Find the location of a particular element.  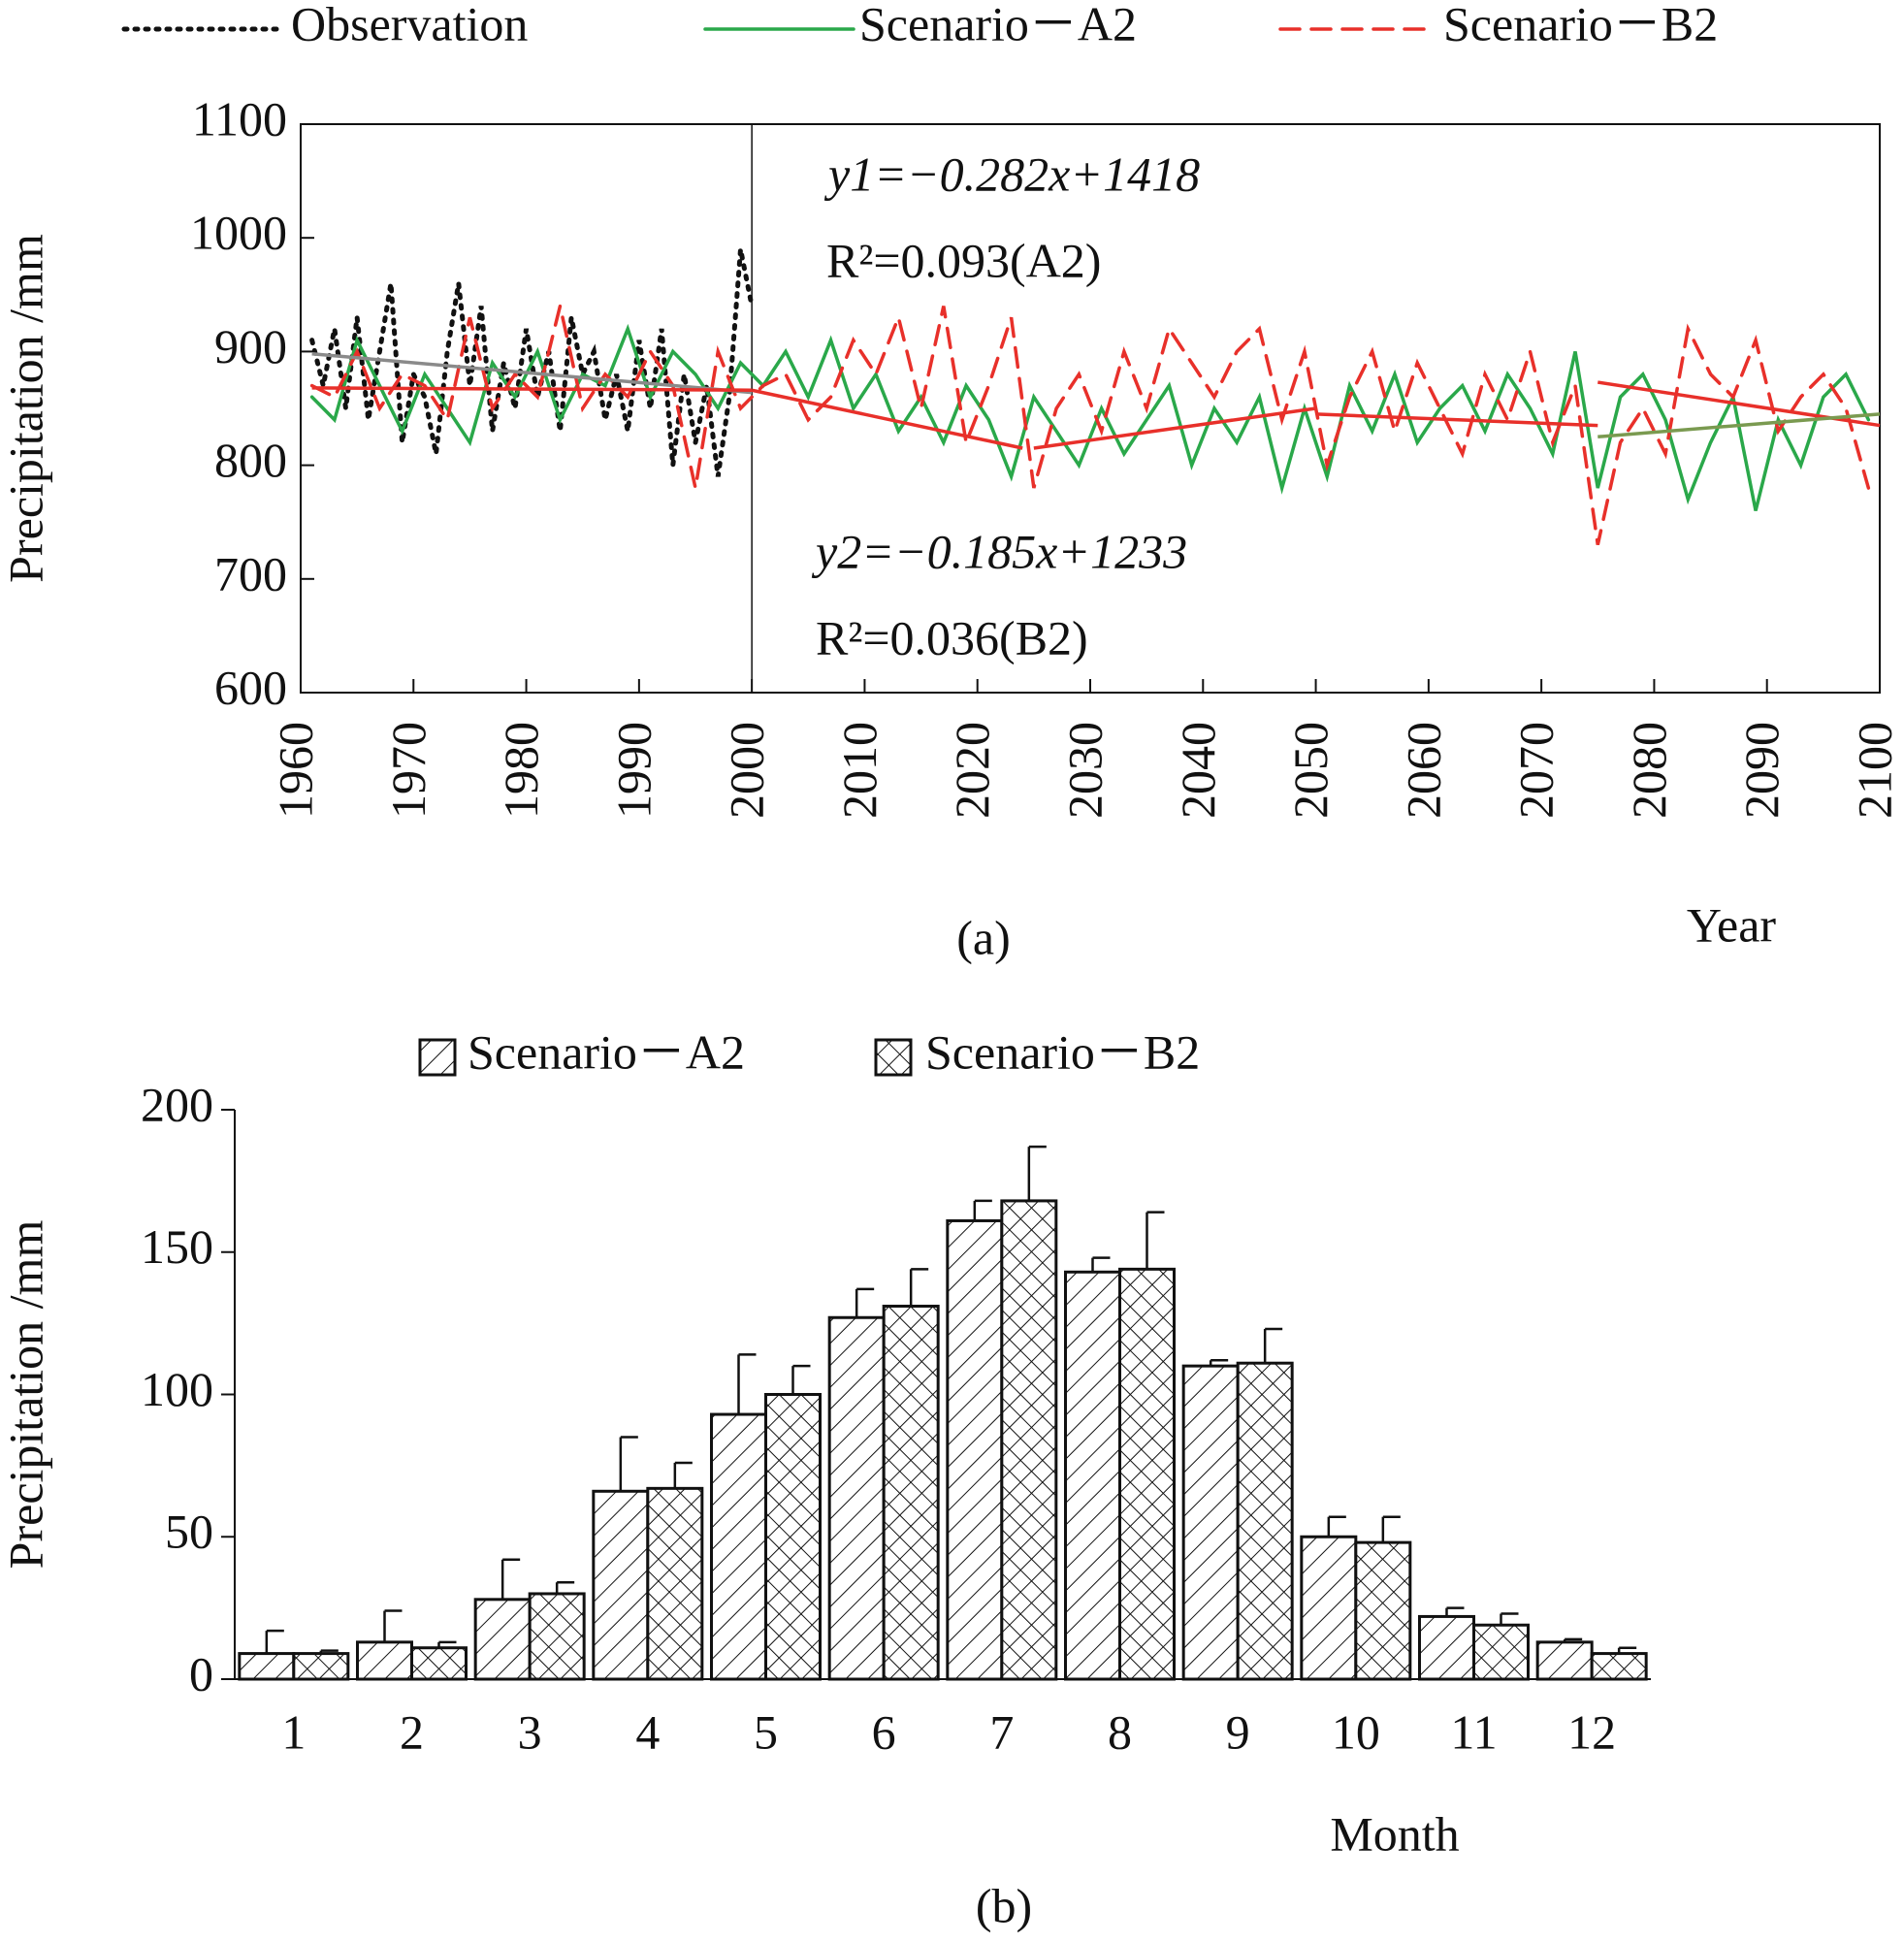

y-tick-label: 800 is located at coordinates (250, 460).